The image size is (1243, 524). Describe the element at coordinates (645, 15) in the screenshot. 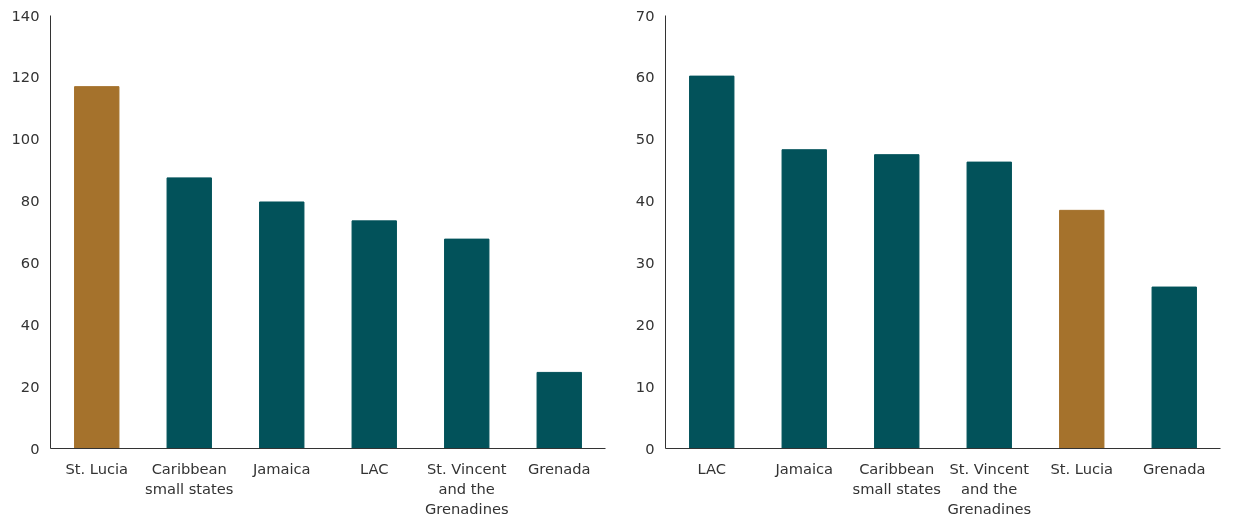

I see `y-tick-label: 70` at that location.